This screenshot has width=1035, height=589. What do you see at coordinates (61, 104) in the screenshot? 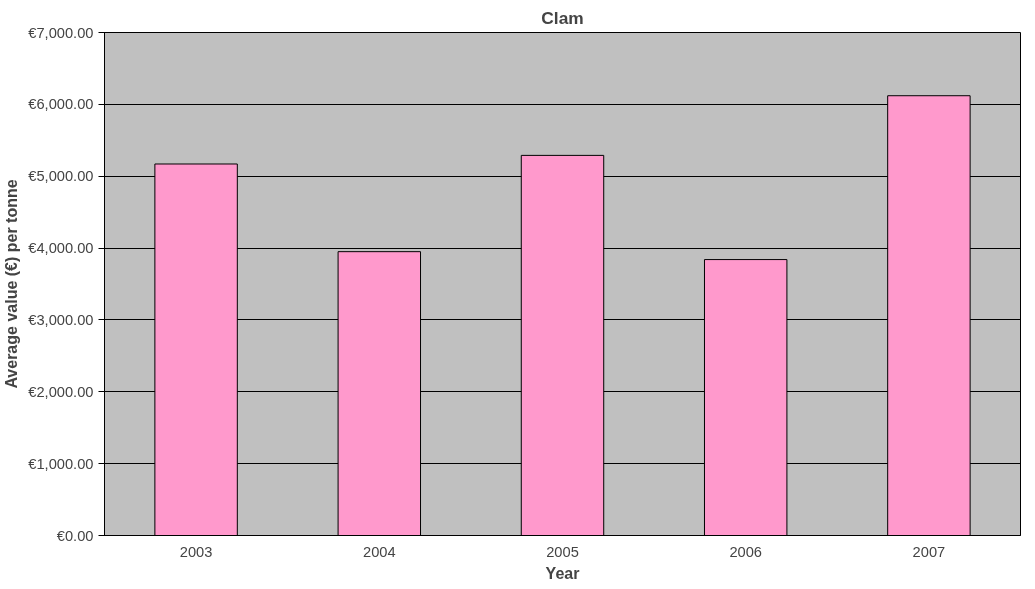
I see `y-tick-label: €6,000.00` at bounding box center [61, 104].